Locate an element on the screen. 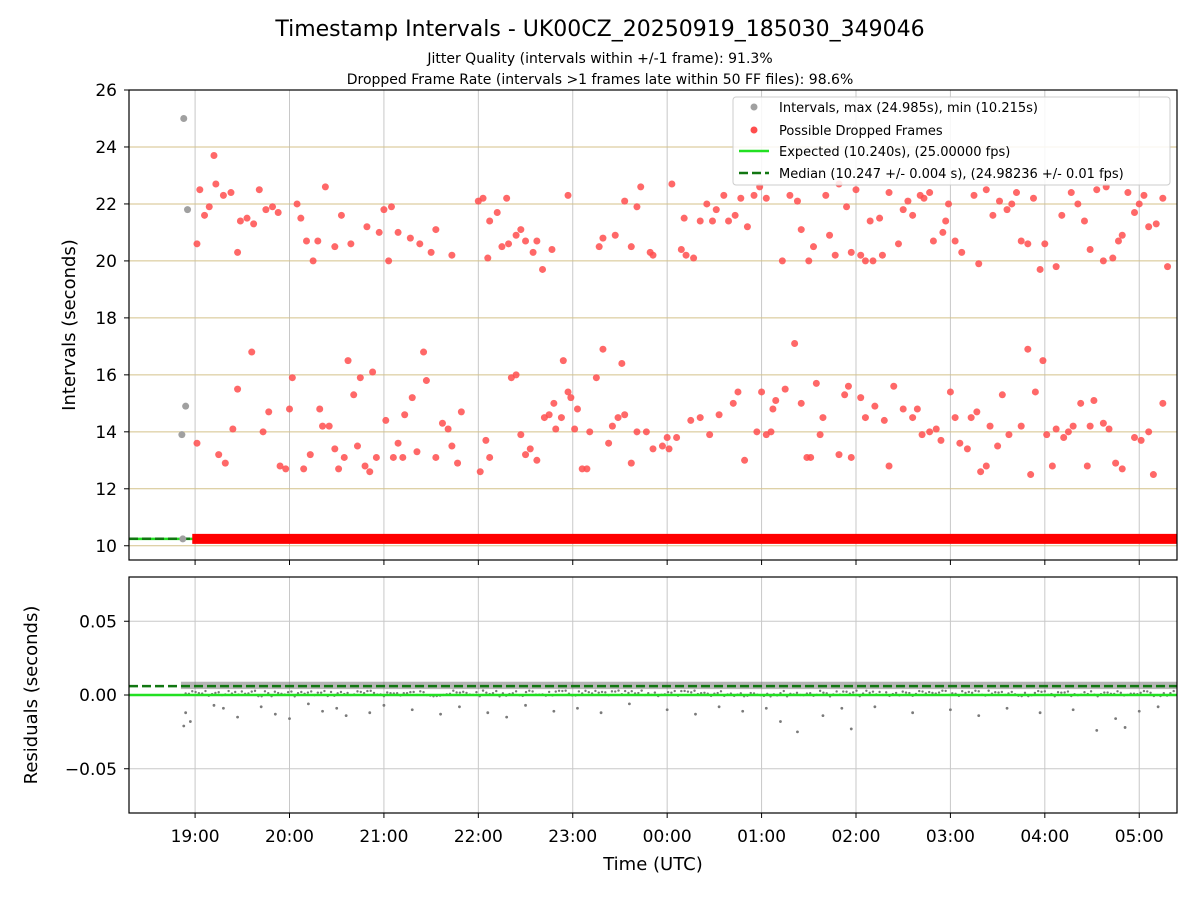 Image resolution: width=1200 pixels, height=904 pixels. x-tick-label: 23:00 is located at coordinates (572, 837).